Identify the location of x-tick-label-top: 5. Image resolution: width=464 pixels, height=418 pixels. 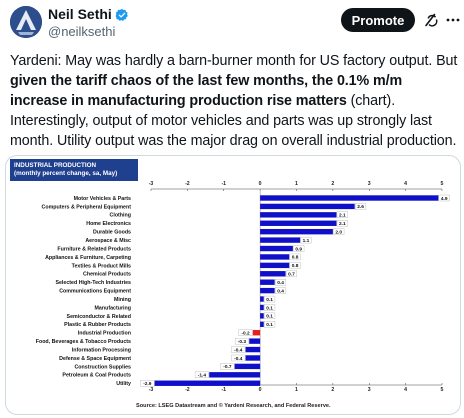
(442, 184).